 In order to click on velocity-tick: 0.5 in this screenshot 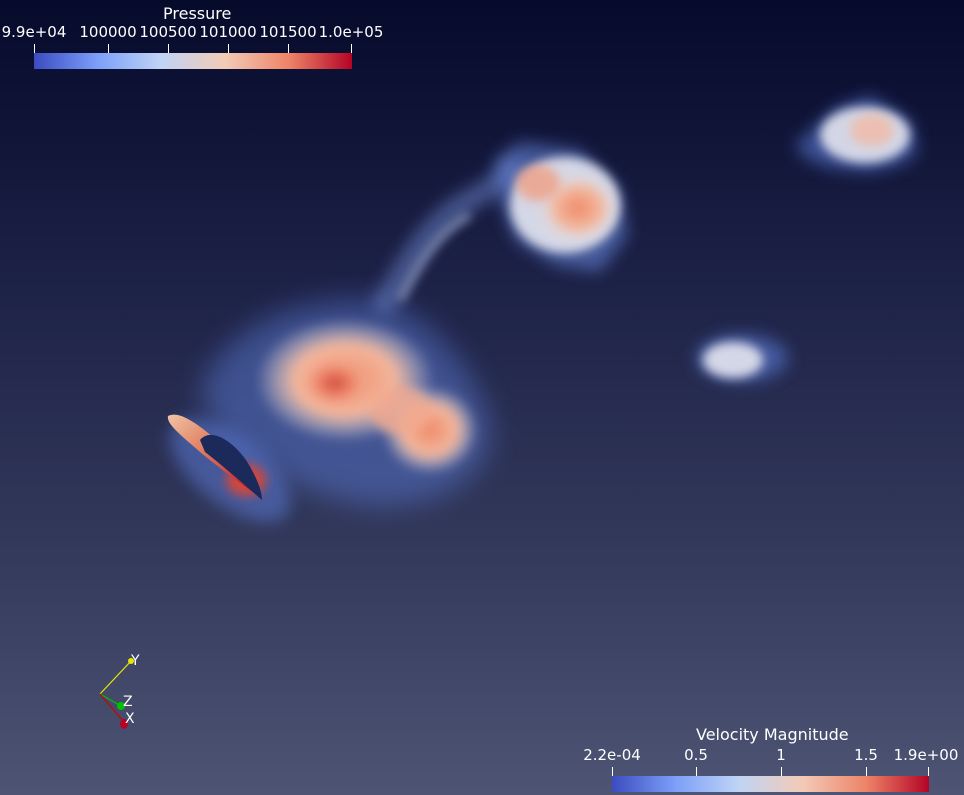, I will do `click(696, 755)`.